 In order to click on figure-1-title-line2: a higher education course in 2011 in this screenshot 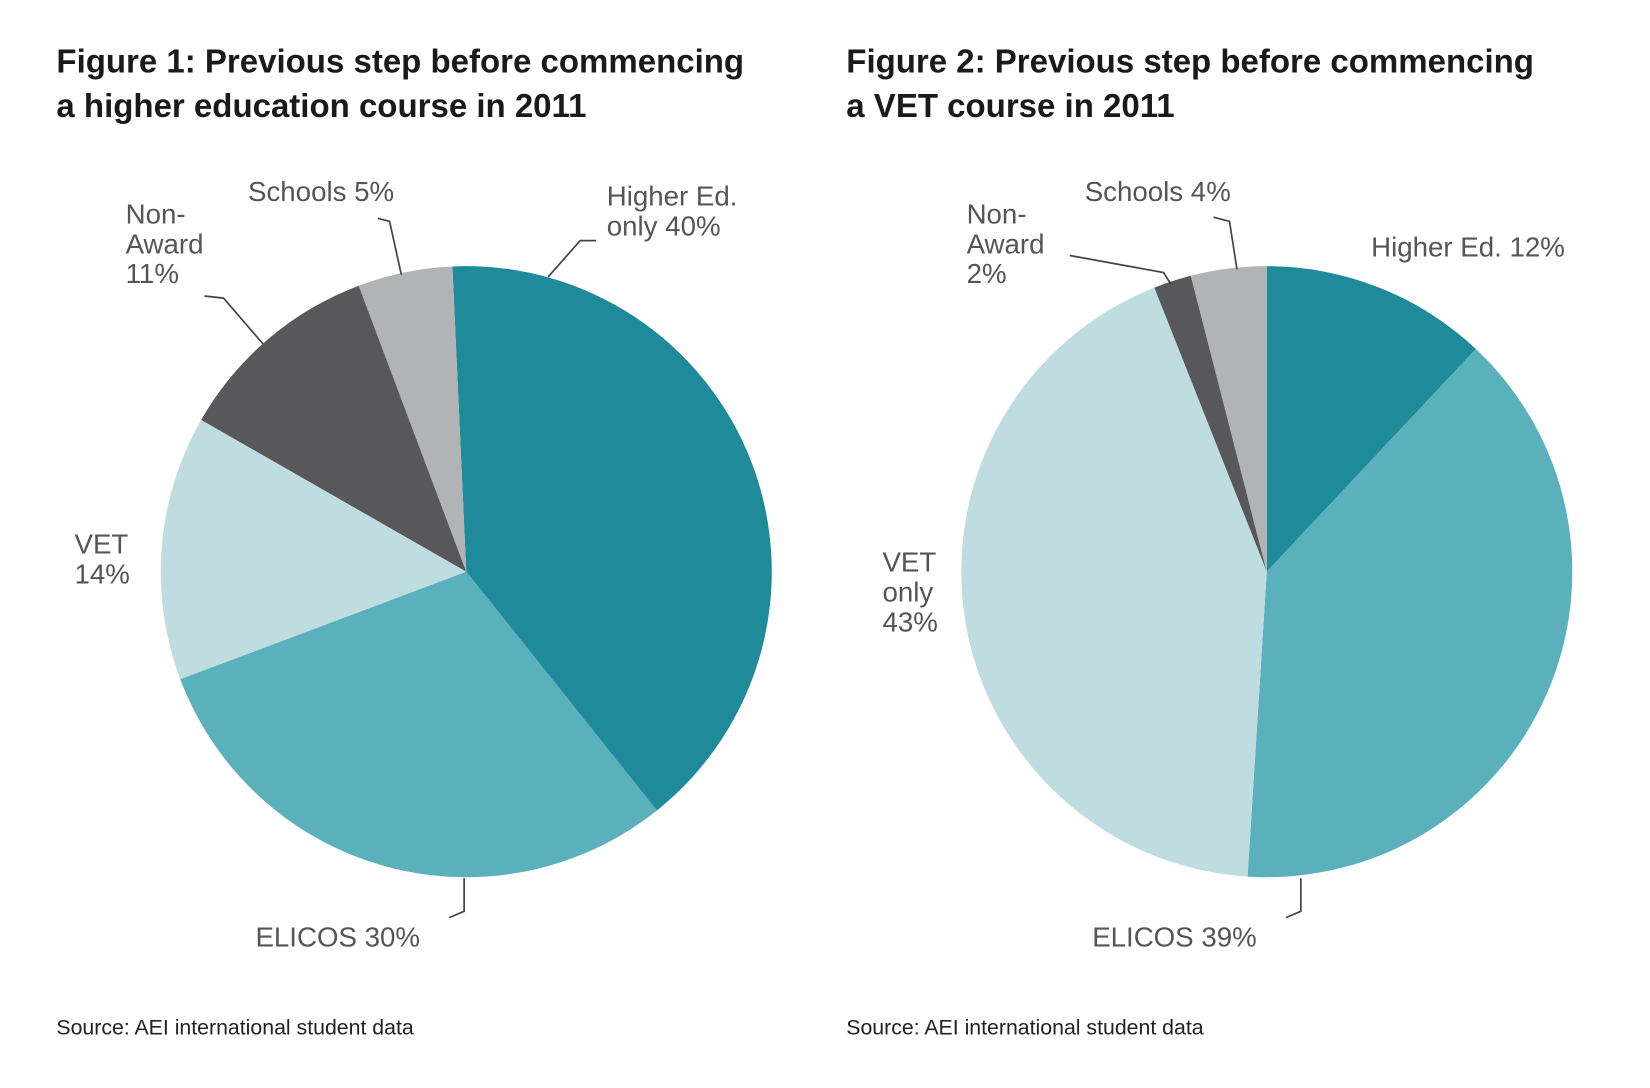, I will do `click(321, 105)`.